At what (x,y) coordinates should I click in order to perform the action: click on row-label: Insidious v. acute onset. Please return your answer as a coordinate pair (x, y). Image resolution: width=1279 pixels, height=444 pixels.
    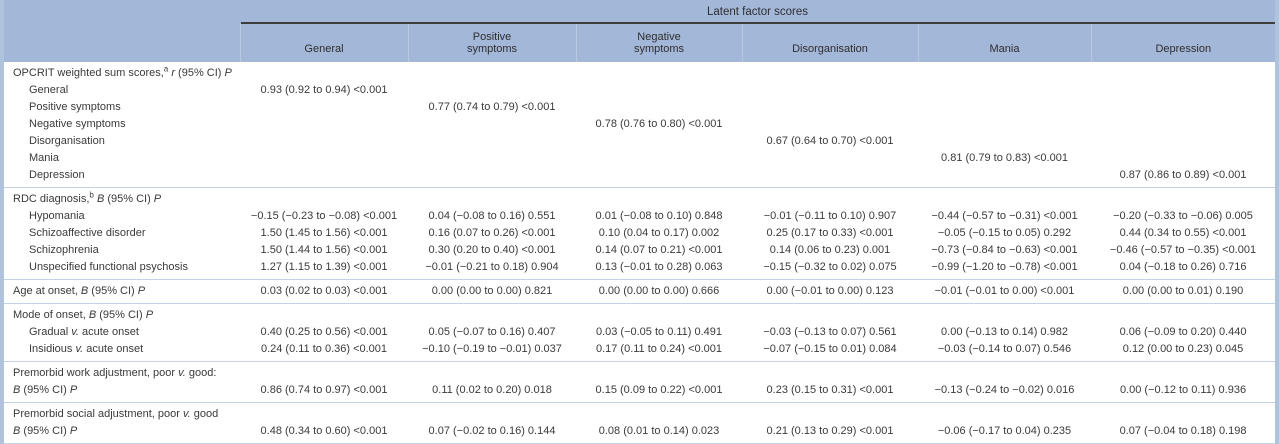
    Looking at the image, I should click on (122, 351).